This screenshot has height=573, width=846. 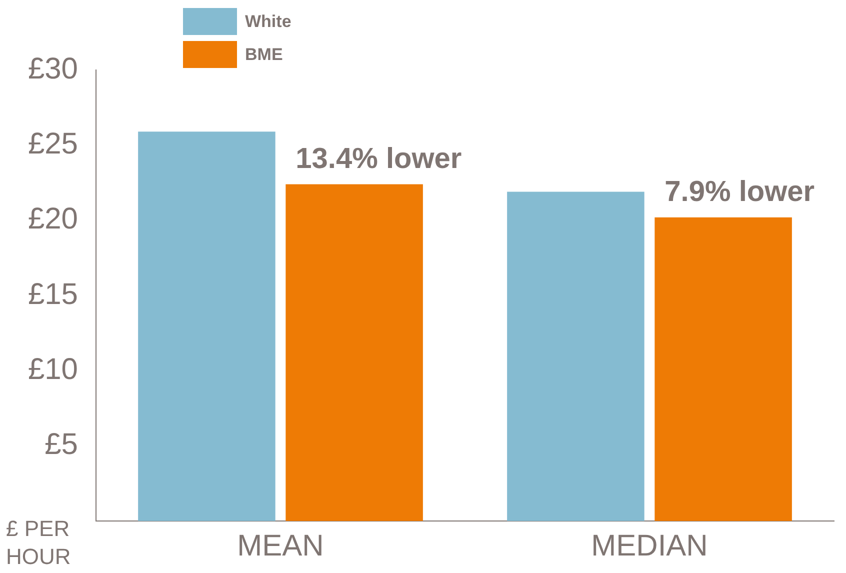 What do you see at coordinates (53, 69) in the screenshot?
I see `y-tick-label: £30` at bounding box center [53, 69].